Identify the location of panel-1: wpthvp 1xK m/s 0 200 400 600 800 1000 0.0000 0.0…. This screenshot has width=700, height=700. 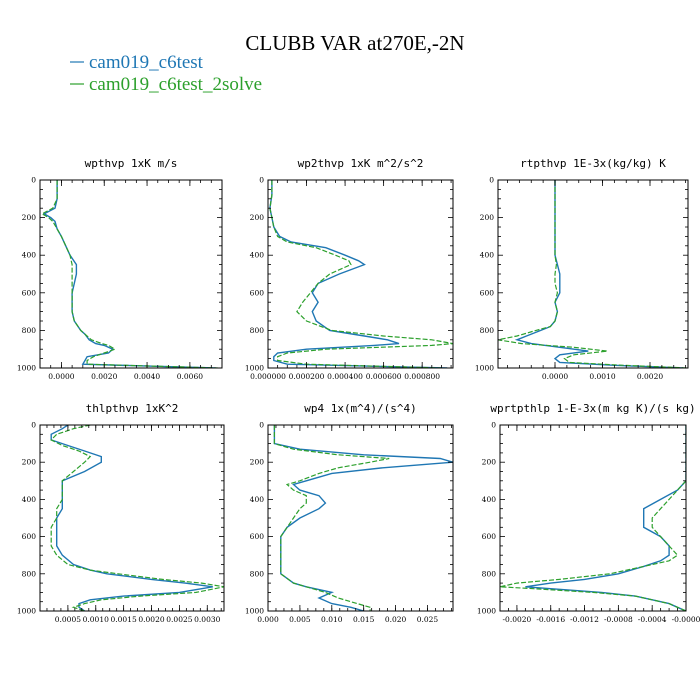
(120, 269).